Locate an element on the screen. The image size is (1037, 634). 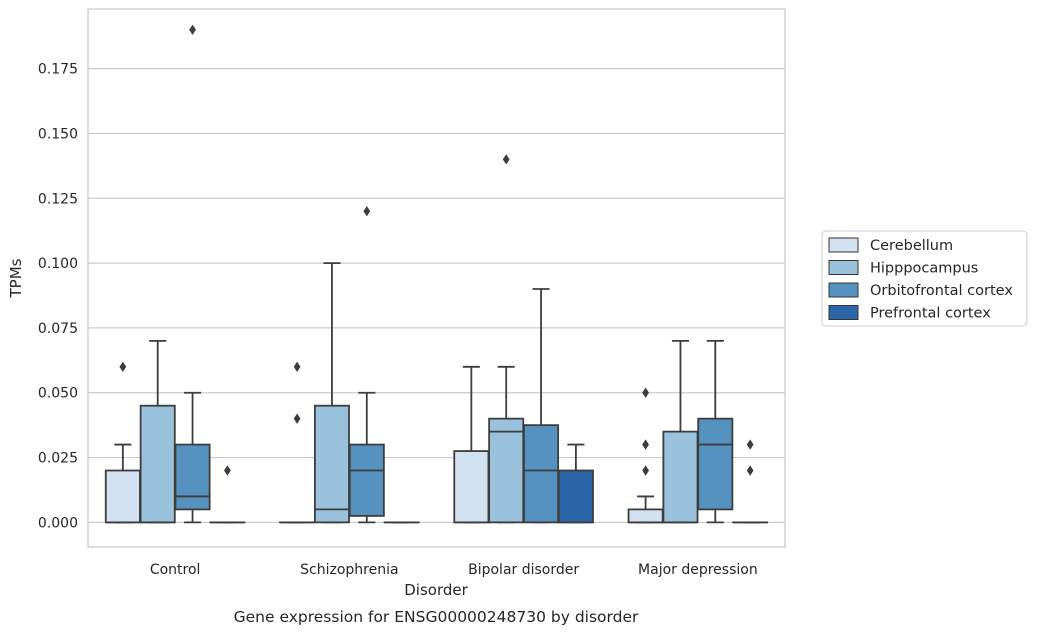
y-tick-labels: 0.000 0.025 0.050 0.075 0.100 0.125 0.150 0.175 is located at coordinates (58, 297).